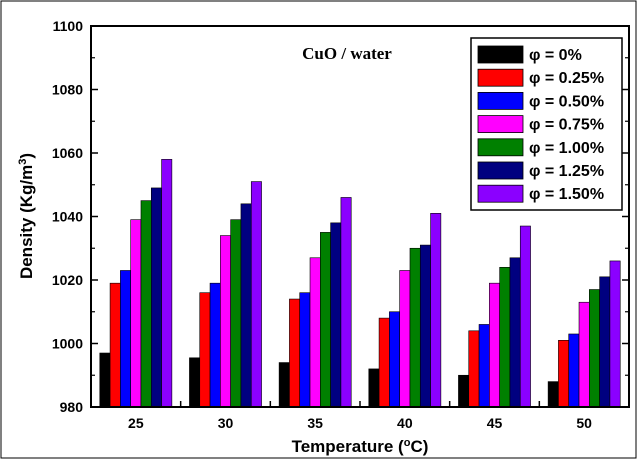 This screenshot has height=459, width=637. What do you see at coordinates (348, 446) in the screenshot?
I see `x-axis-title-main: Temperature (` at bounding box center [348, 446].